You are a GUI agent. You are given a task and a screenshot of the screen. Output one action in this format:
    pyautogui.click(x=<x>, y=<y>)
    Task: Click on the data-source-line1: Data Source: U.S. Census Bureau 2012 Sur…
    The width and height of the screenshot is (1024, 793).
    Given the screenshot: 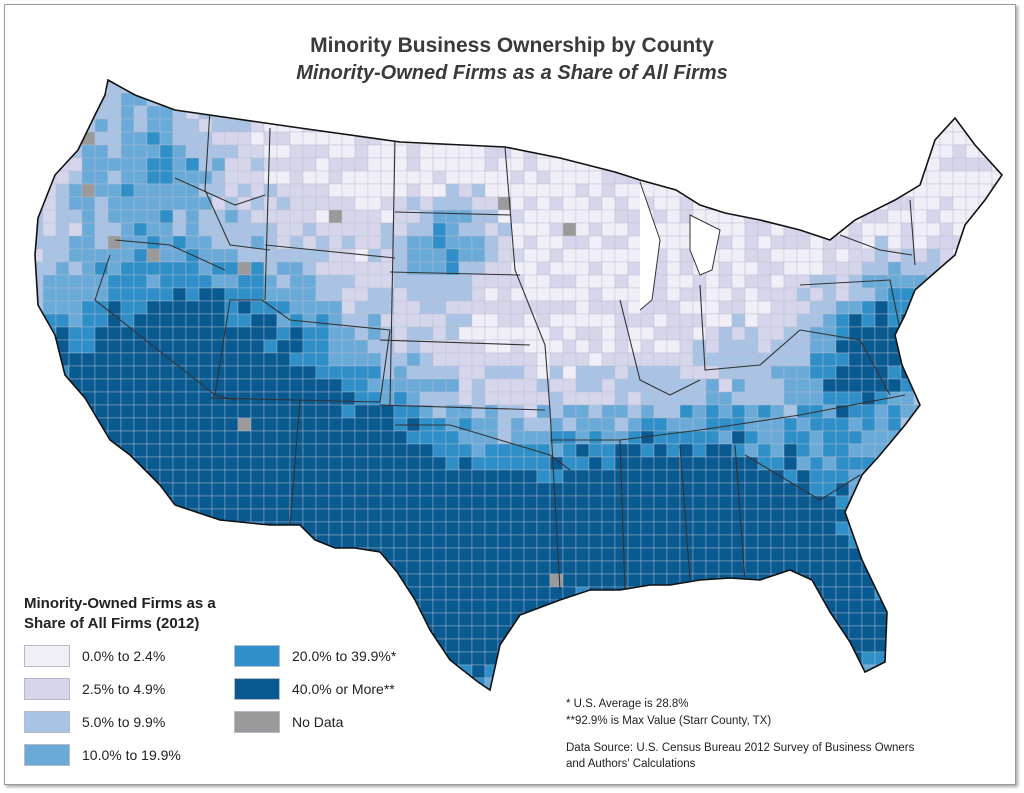 What is the action you would take?
    pyautogui.click(x=740, y=748)
    